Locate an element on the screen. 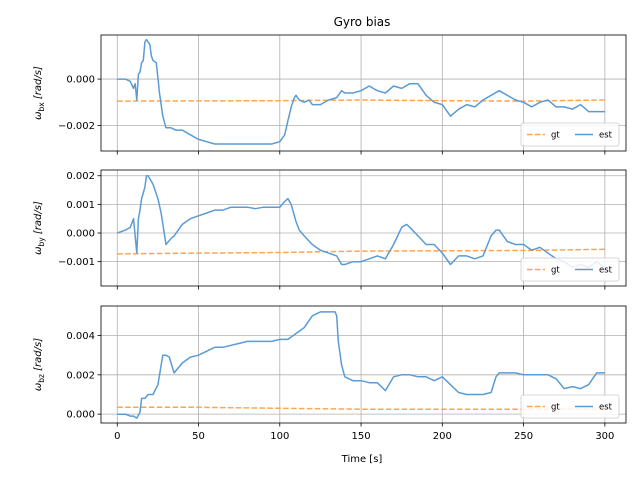  y-tick-label-by: 0.001 is located at coordinates (80, 205).